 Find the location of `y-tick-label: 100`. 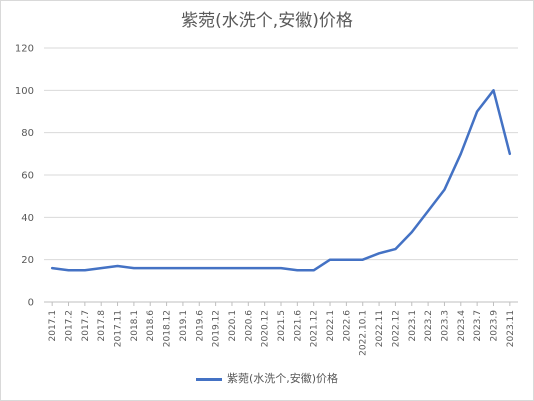

y-tick-label: 100 is located at coordinates (24, 91).